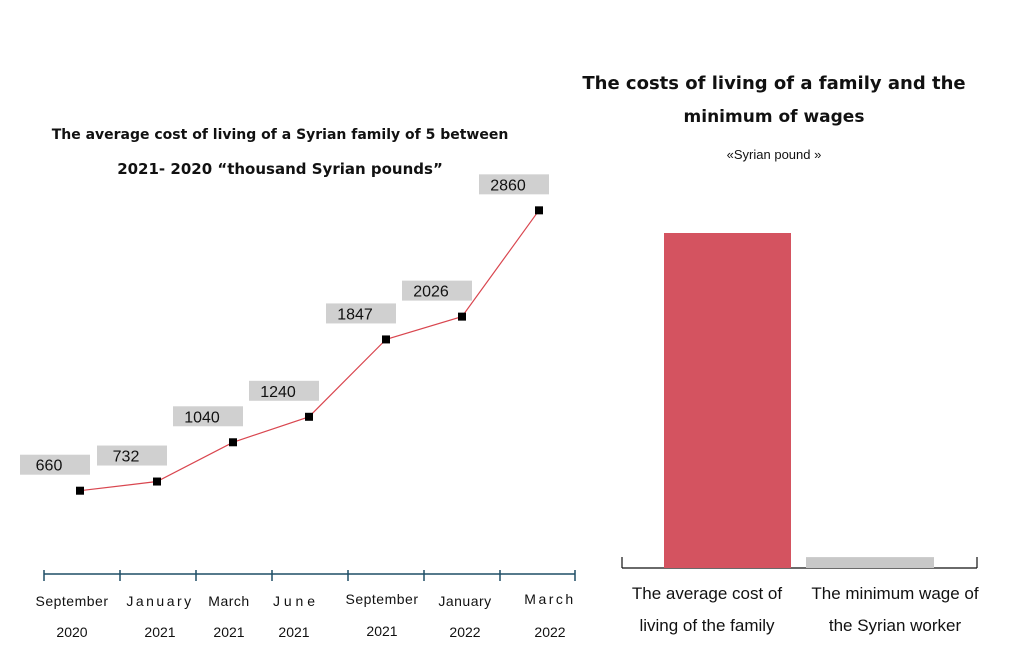 Image resolution: width=1024 pixels, height=654 pixels. I want to click on data-label: 2860, so click(508, 185).